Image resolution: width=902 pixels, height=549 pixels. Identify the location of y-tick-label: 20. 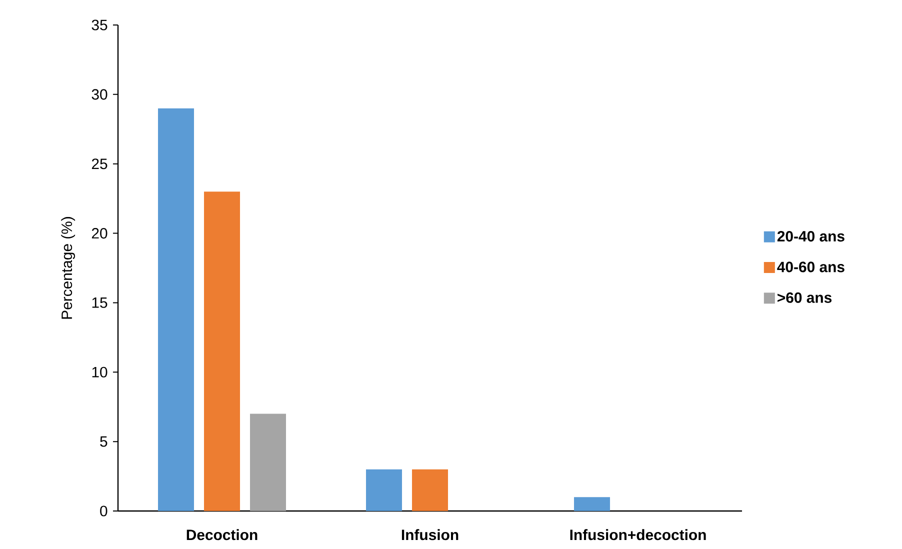
(100, 233).